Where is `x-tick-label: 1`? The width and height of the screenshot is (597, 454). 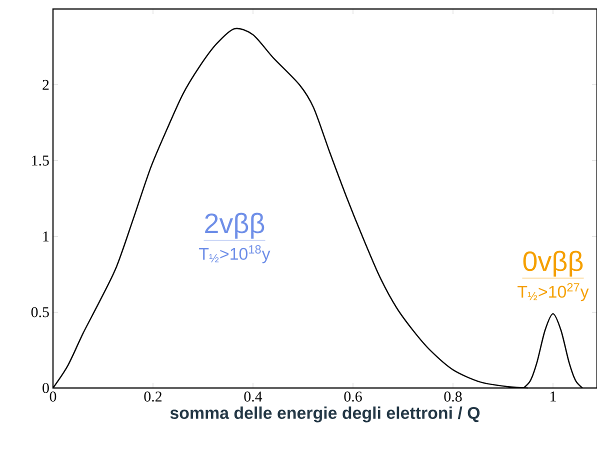 x-tick-label: 1 is located at coordinates (553, 397).